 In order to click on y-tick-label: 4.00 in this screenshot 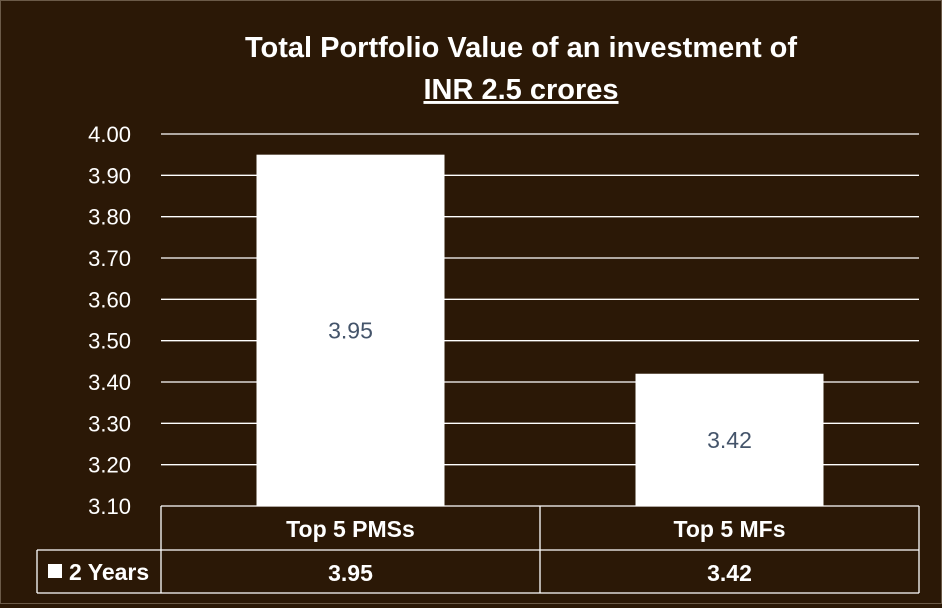, I will do `click(109, 134)`.